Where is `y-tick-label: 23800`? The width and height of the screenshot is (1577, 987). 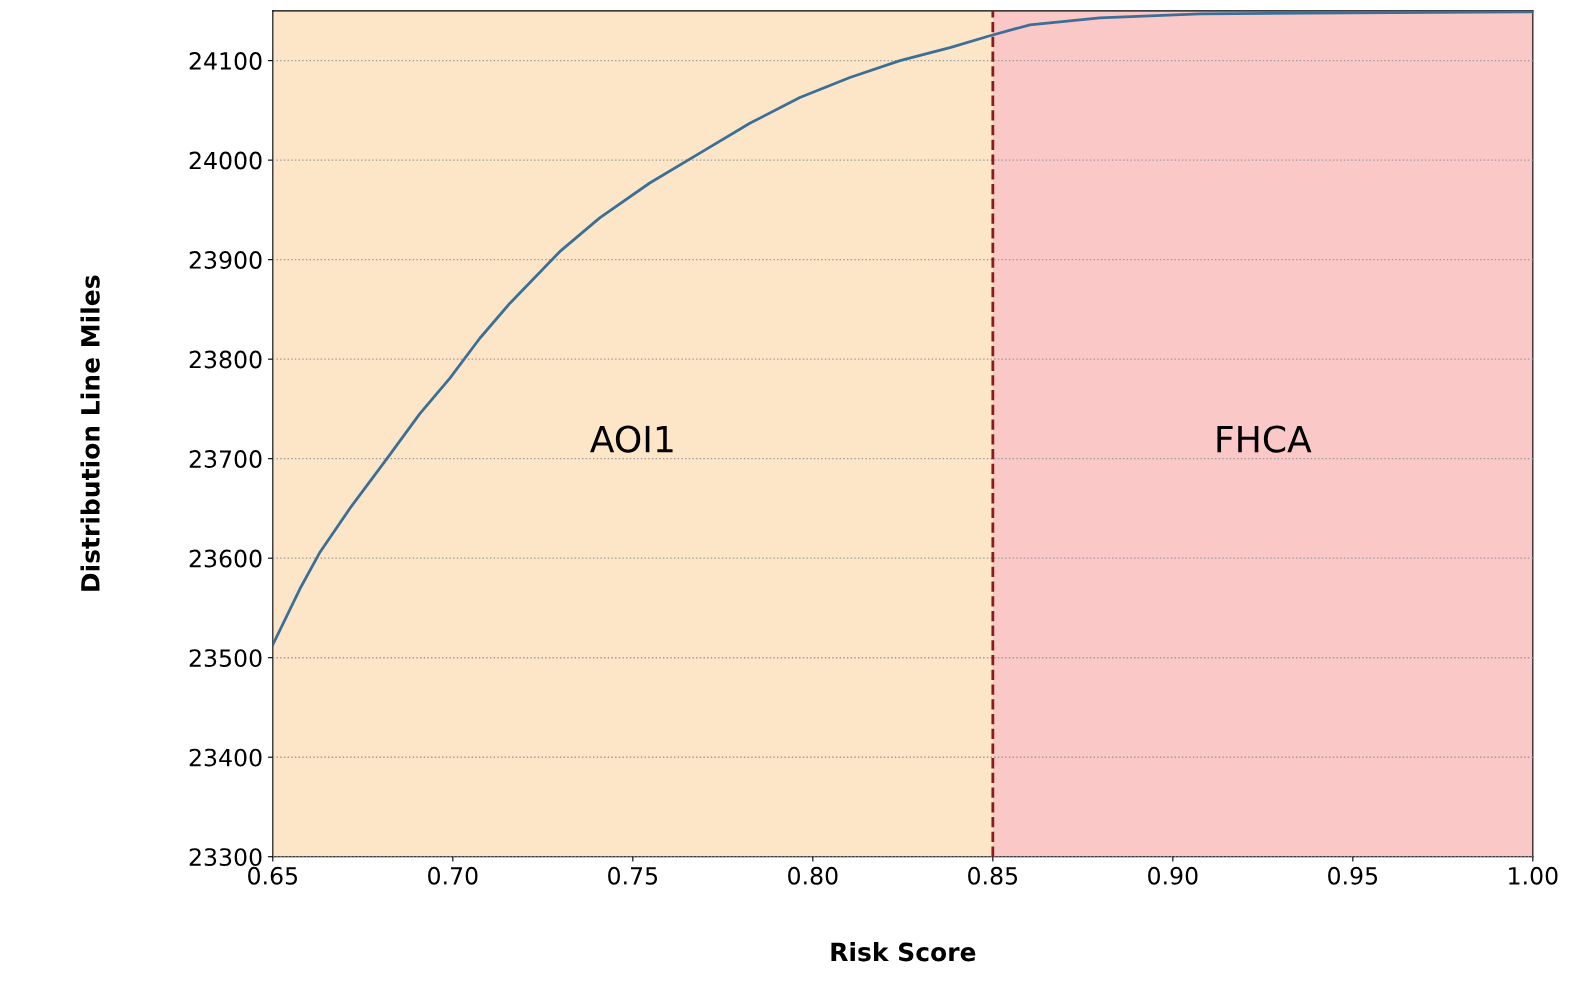
y-tick-label: 23800 is located at coordinates (225, 359).